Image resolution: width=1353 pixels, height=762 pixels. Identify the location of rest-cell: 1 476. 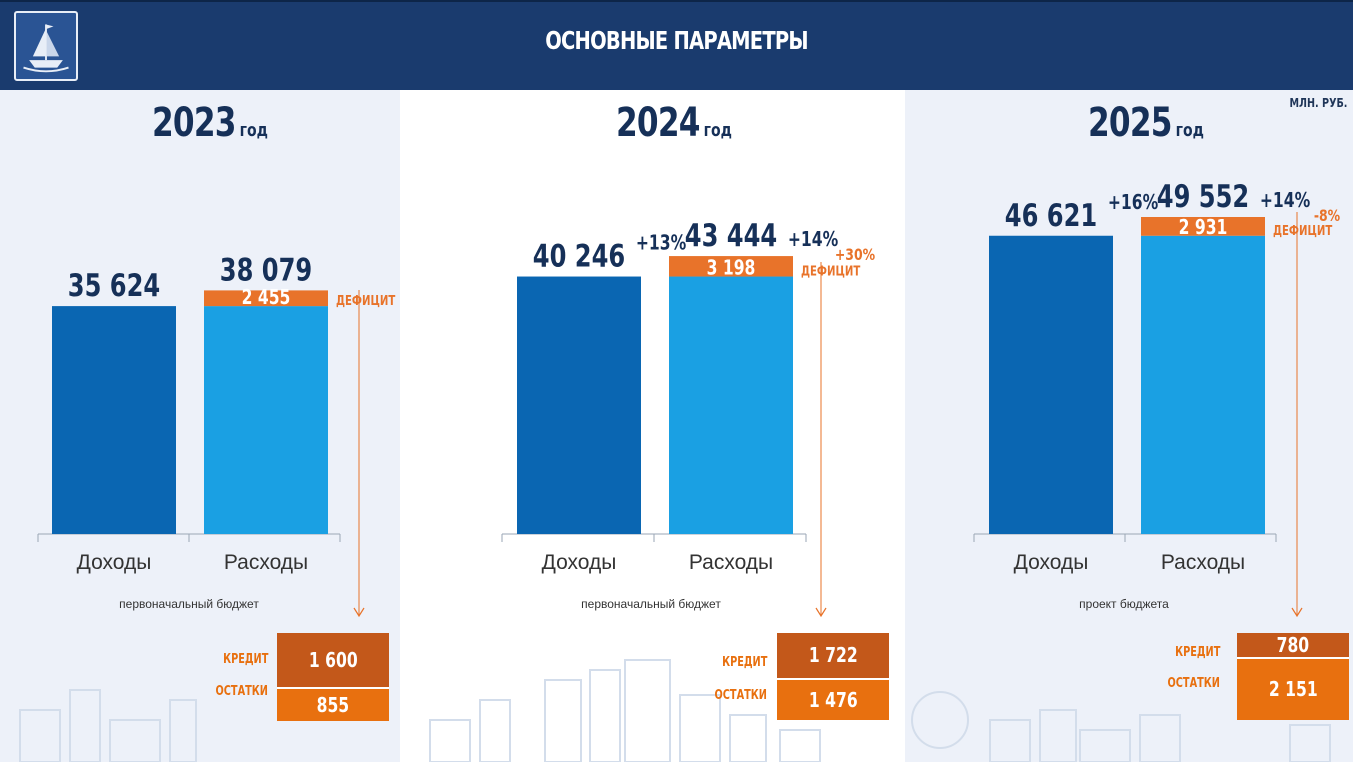
(833, 699).